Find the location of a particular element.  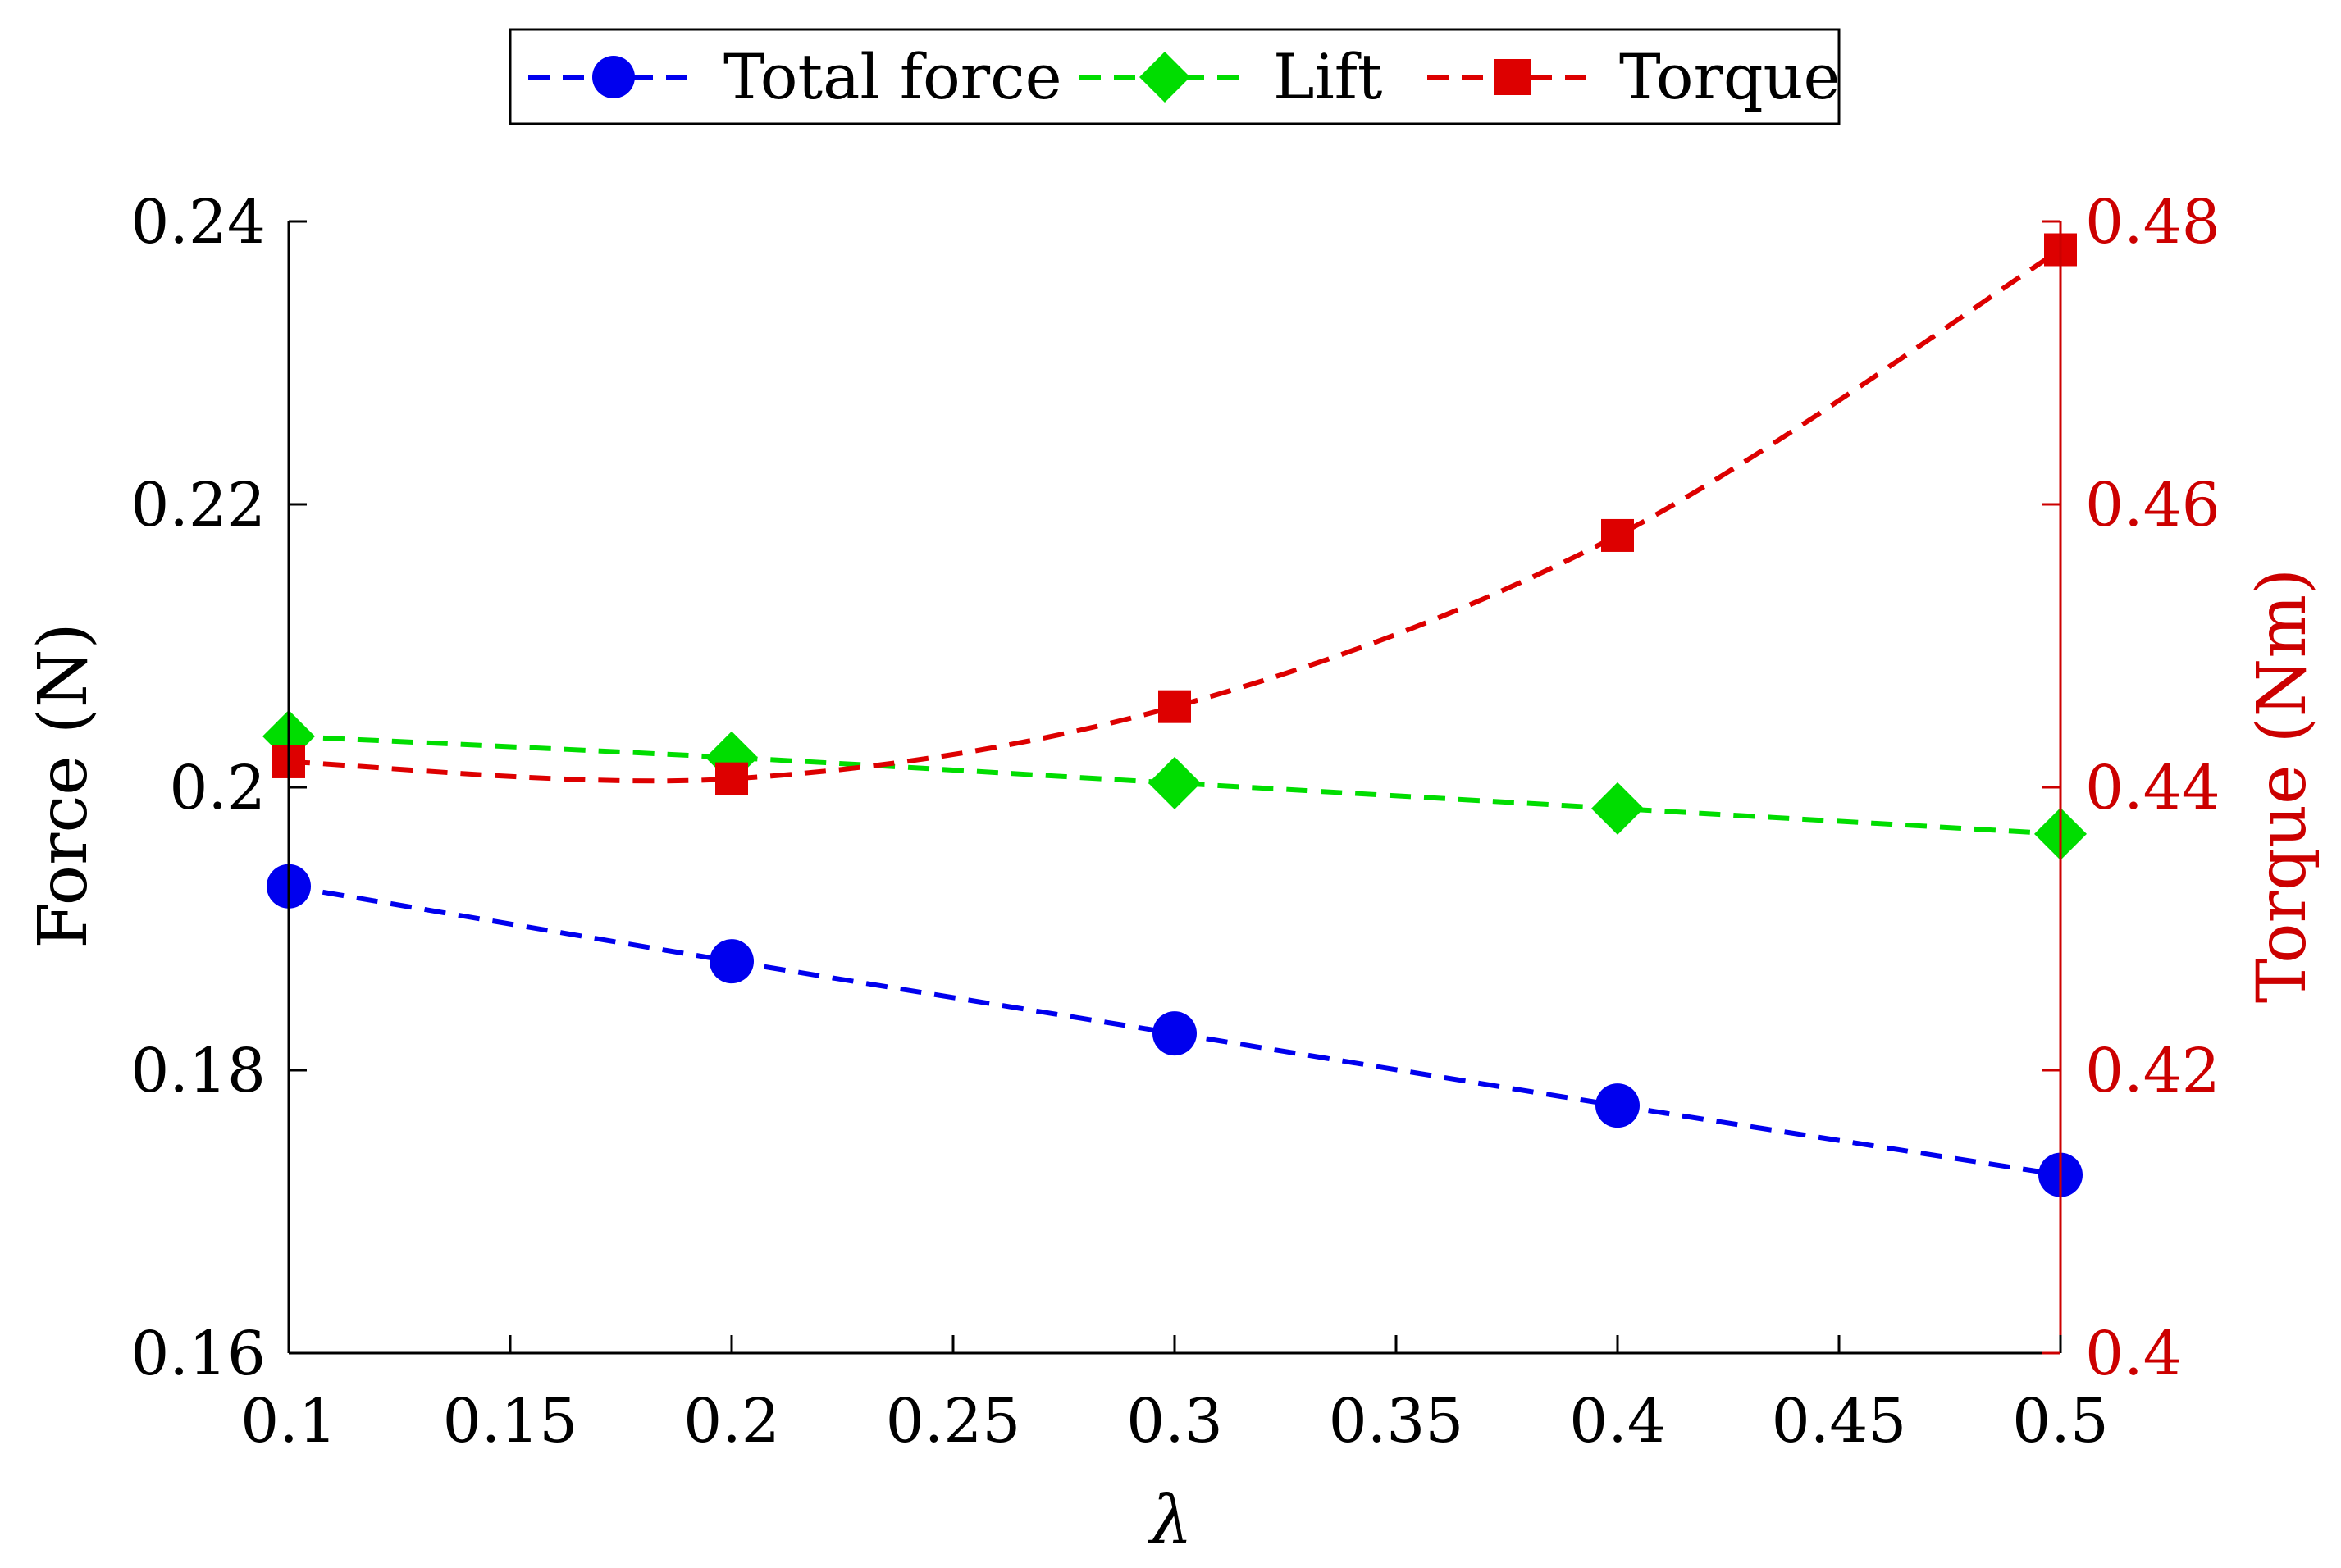

legend-marker-diamond-icon is located at coordinates (1164, 77).